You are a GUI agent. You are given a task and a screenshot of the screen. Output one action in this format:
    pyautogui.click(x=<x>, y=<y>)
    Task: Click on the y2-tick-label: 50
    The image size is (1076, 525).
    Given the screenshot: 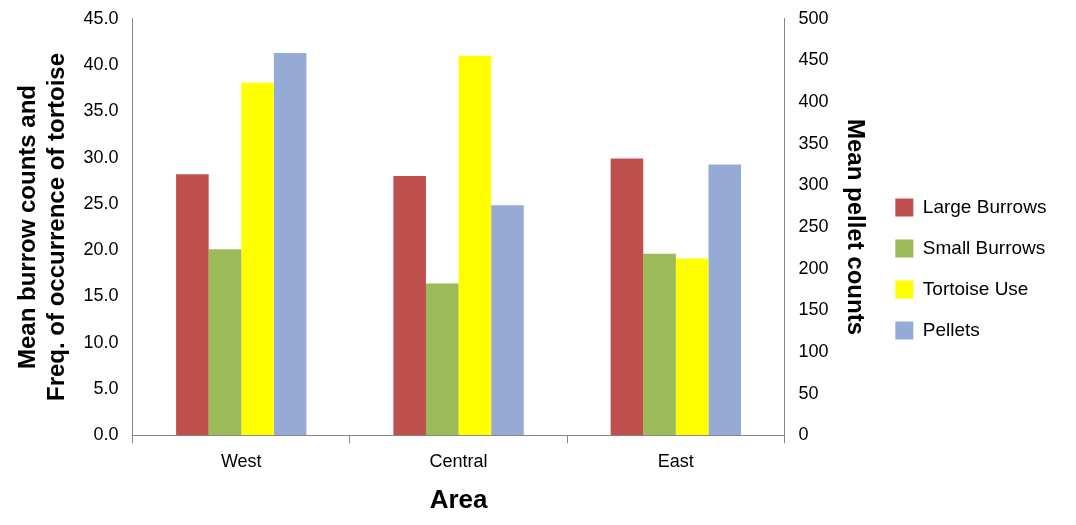 What is the action you would take?
    pyautogui.click(x=808, y=392)
    